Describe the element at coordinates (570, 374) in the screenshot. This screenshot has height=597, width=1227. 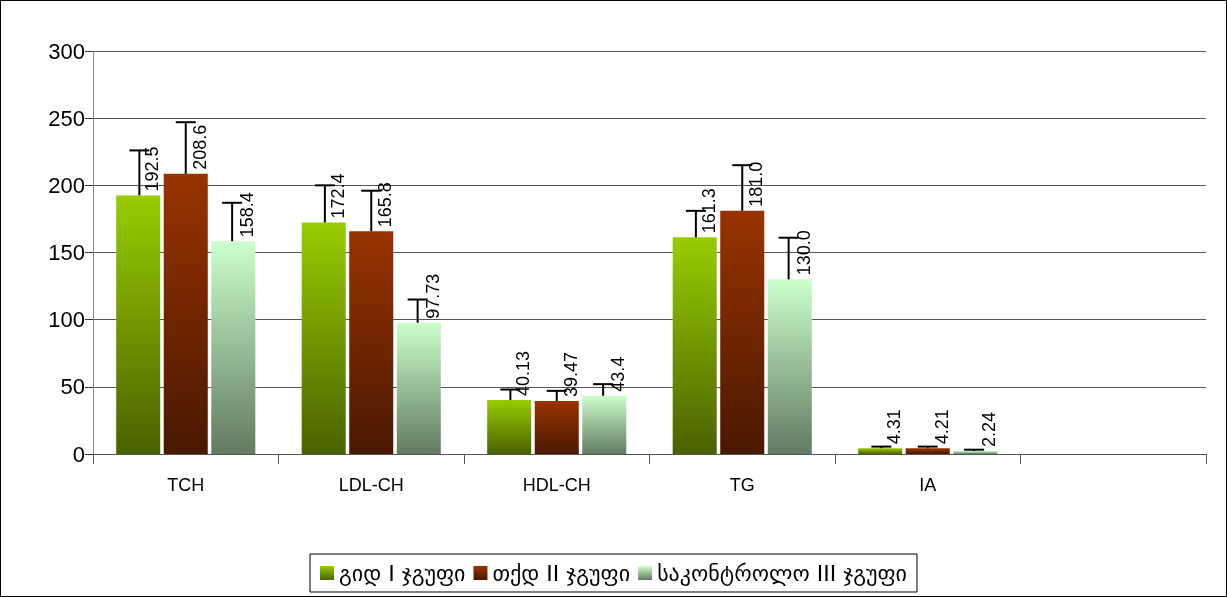
I see `data-label: 39.47` at that location.